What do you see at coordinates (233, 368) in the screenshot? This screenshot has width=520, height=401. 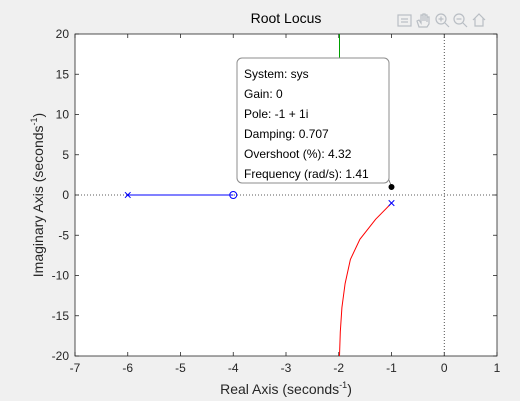 I see `x-tick-label: -4` at bounding box center [233, 368].